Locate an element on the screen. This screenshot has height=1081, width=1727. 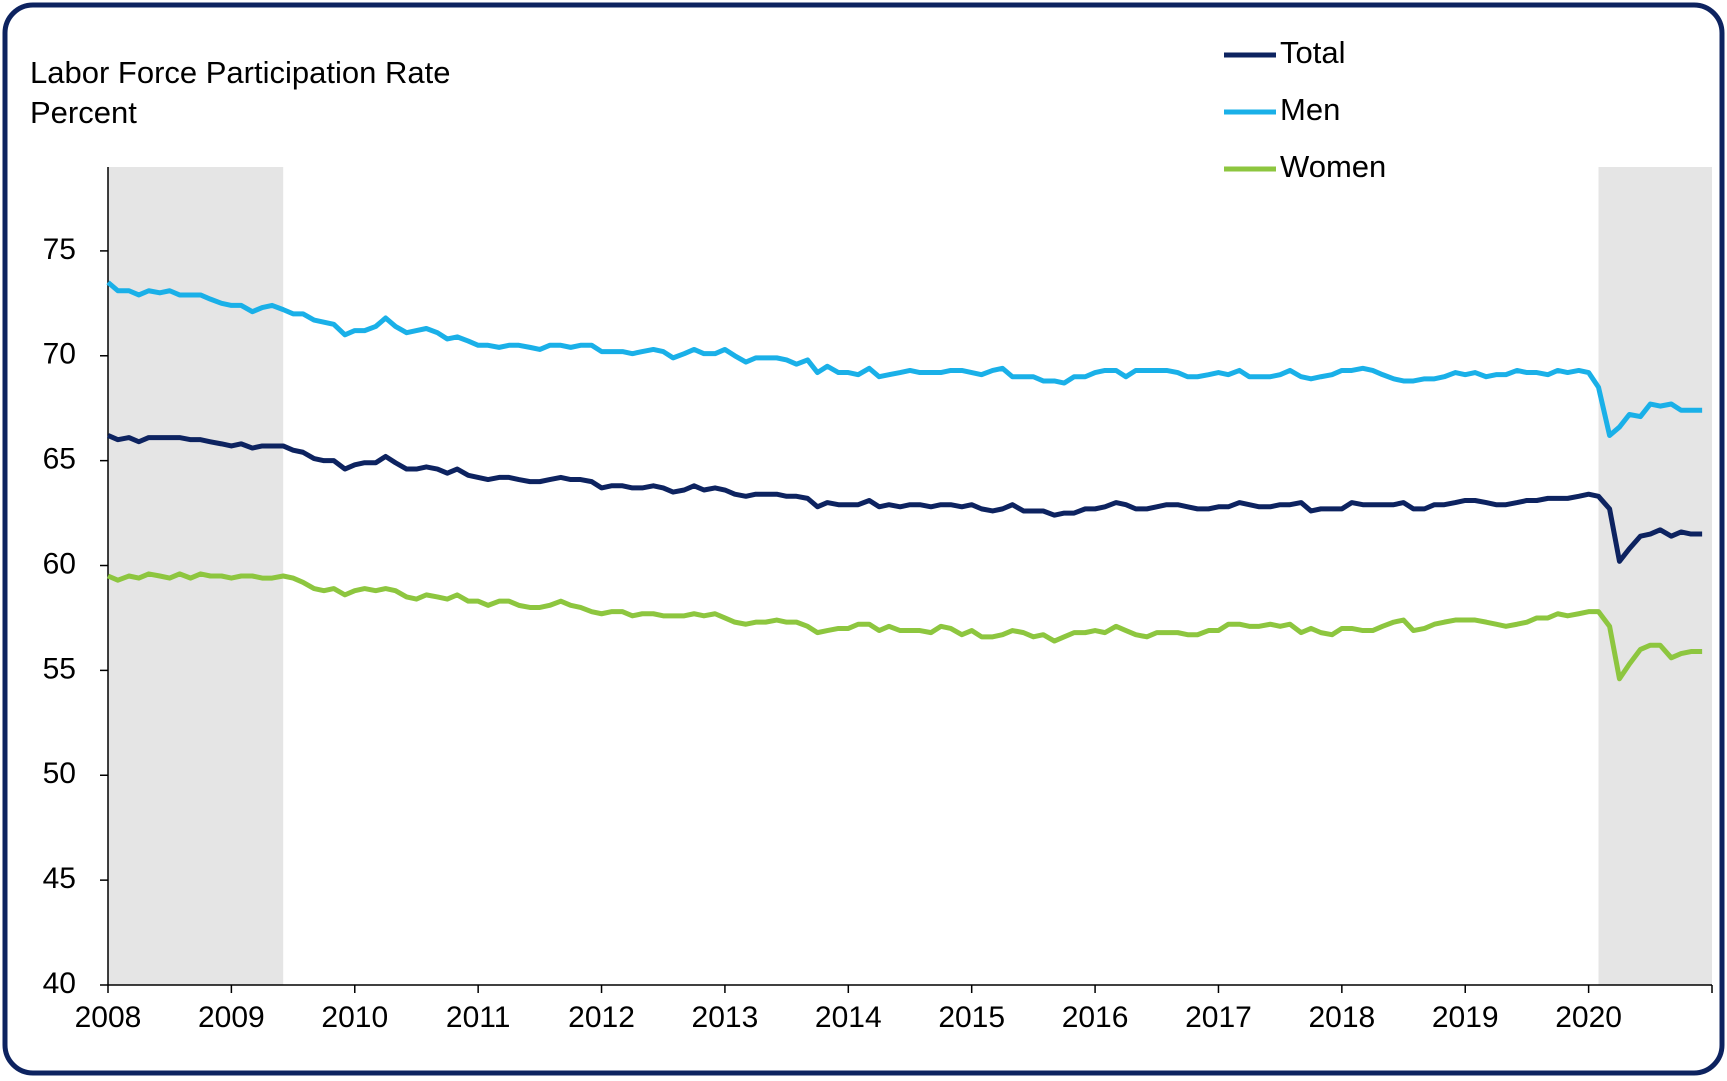
y-tick-label: 70 is located at coordinates (59, 354).